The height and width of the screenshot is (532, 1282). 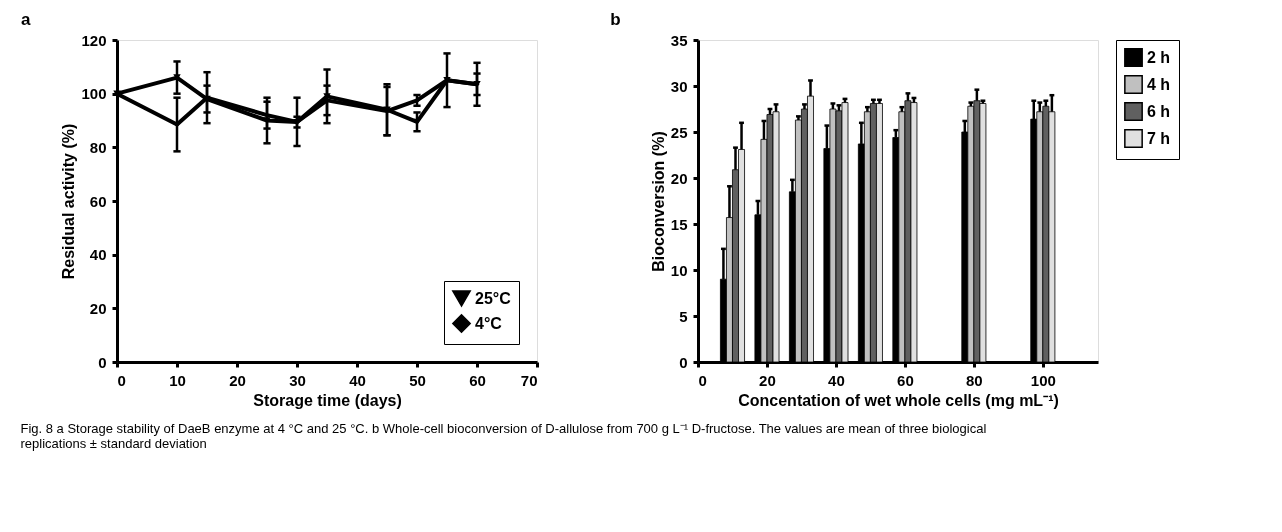 I want to click on y-tick-label: 25, so click(x=679, y=132).